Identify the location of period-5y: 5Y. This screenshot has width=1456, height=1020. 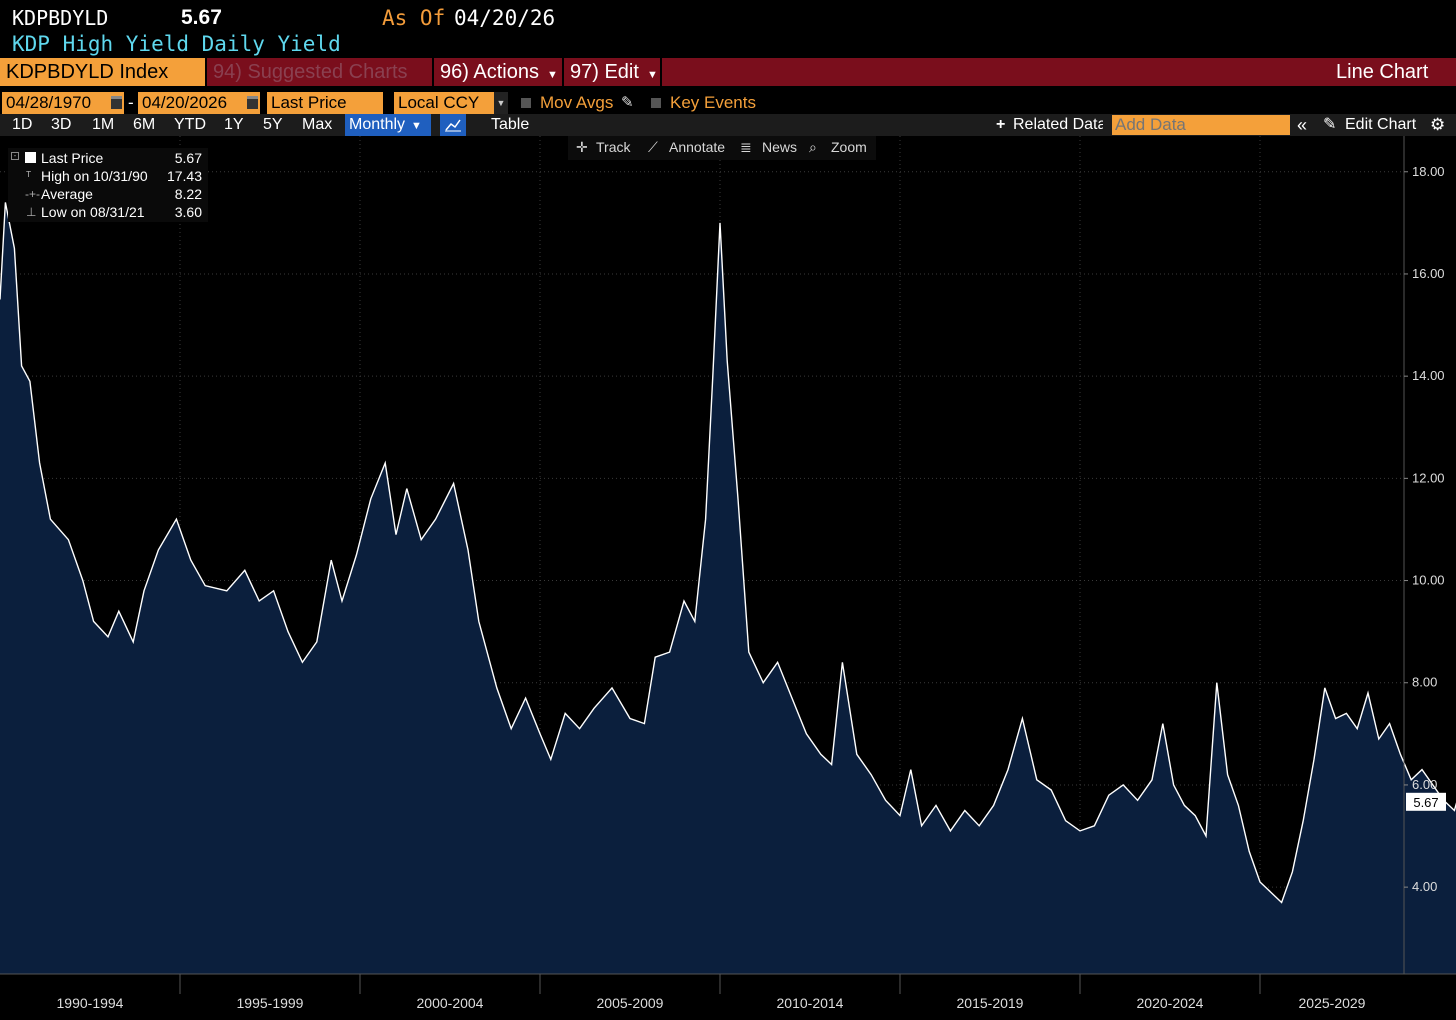
(273, 124).